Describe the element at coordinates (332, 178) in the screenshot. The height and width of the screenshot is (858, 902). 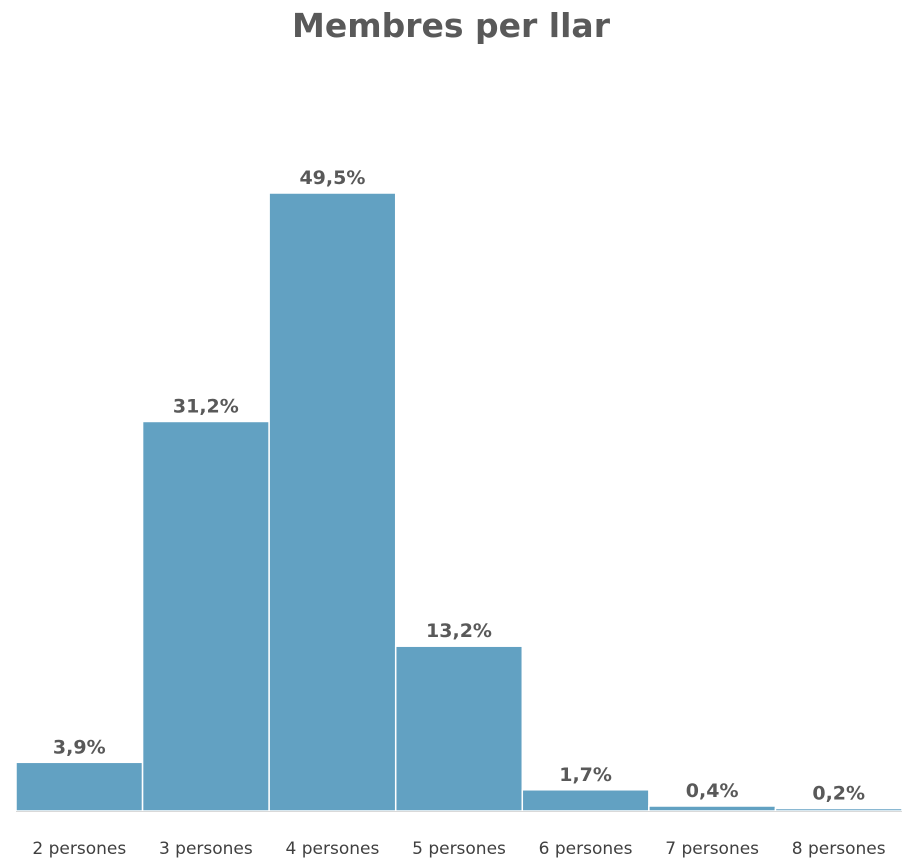
I see `data-label: 49,5%` at that location.